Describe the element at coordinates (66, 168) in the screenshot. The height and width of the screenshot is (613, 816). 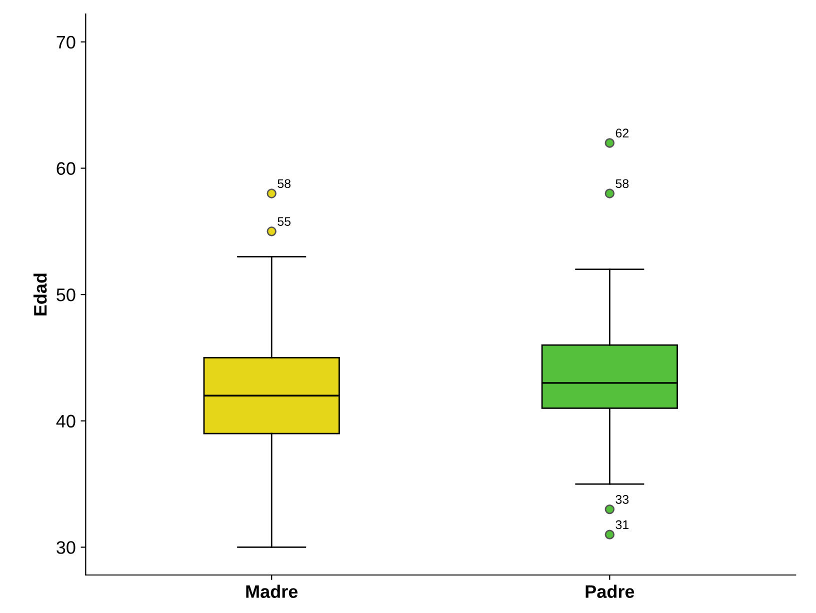
I see `y-tick-label: 60` at that location.